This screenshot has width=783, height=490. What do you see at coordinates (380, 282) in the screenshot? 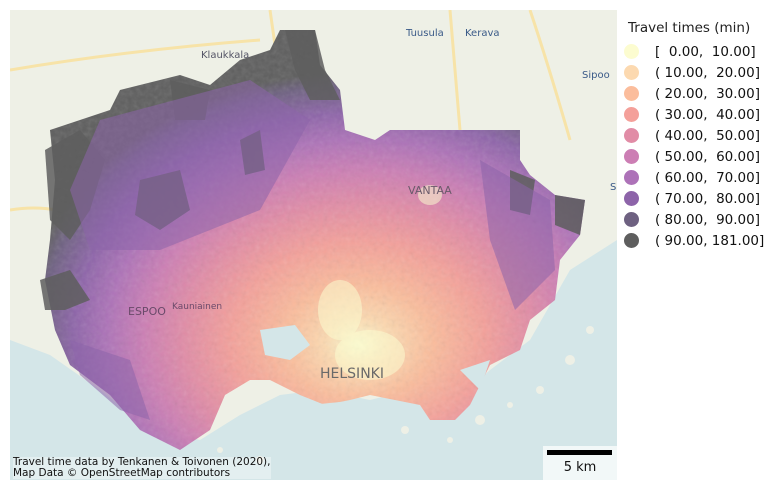
I see `short-travel-core` at bounding box center [380, 282].